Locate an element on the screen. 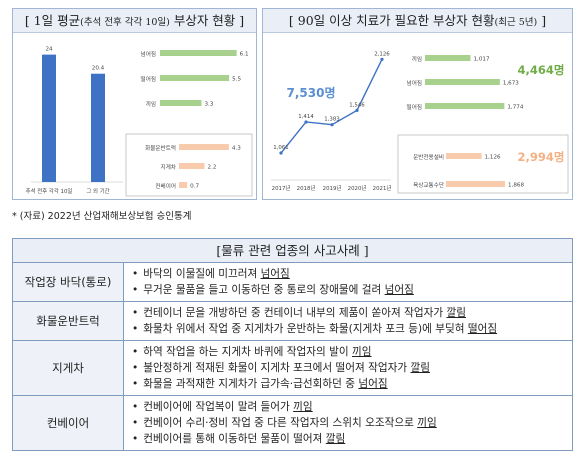 The height and width of the screenshot is (458, 580). left-bar-value-label: 20.4 is located at coordinates (98, 69).